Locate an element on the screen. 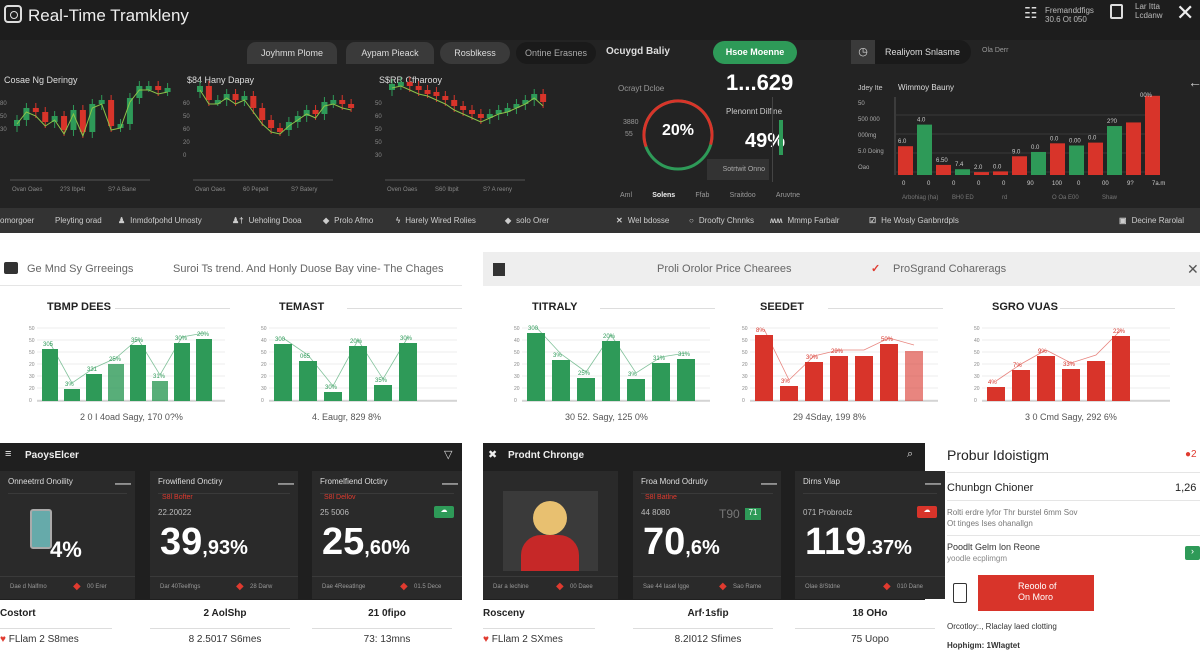 This screenshot has height=654, width=1200. location-icon: ▽ is located at coordinates (448, 455).